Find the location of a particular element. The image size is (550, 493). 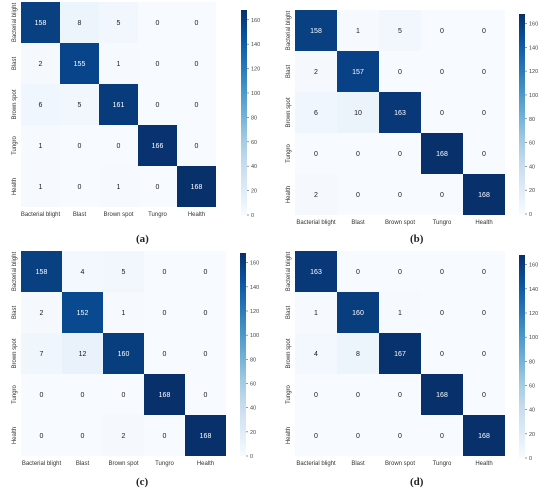

caption-c: (c) is located at coordinates (142, 482).